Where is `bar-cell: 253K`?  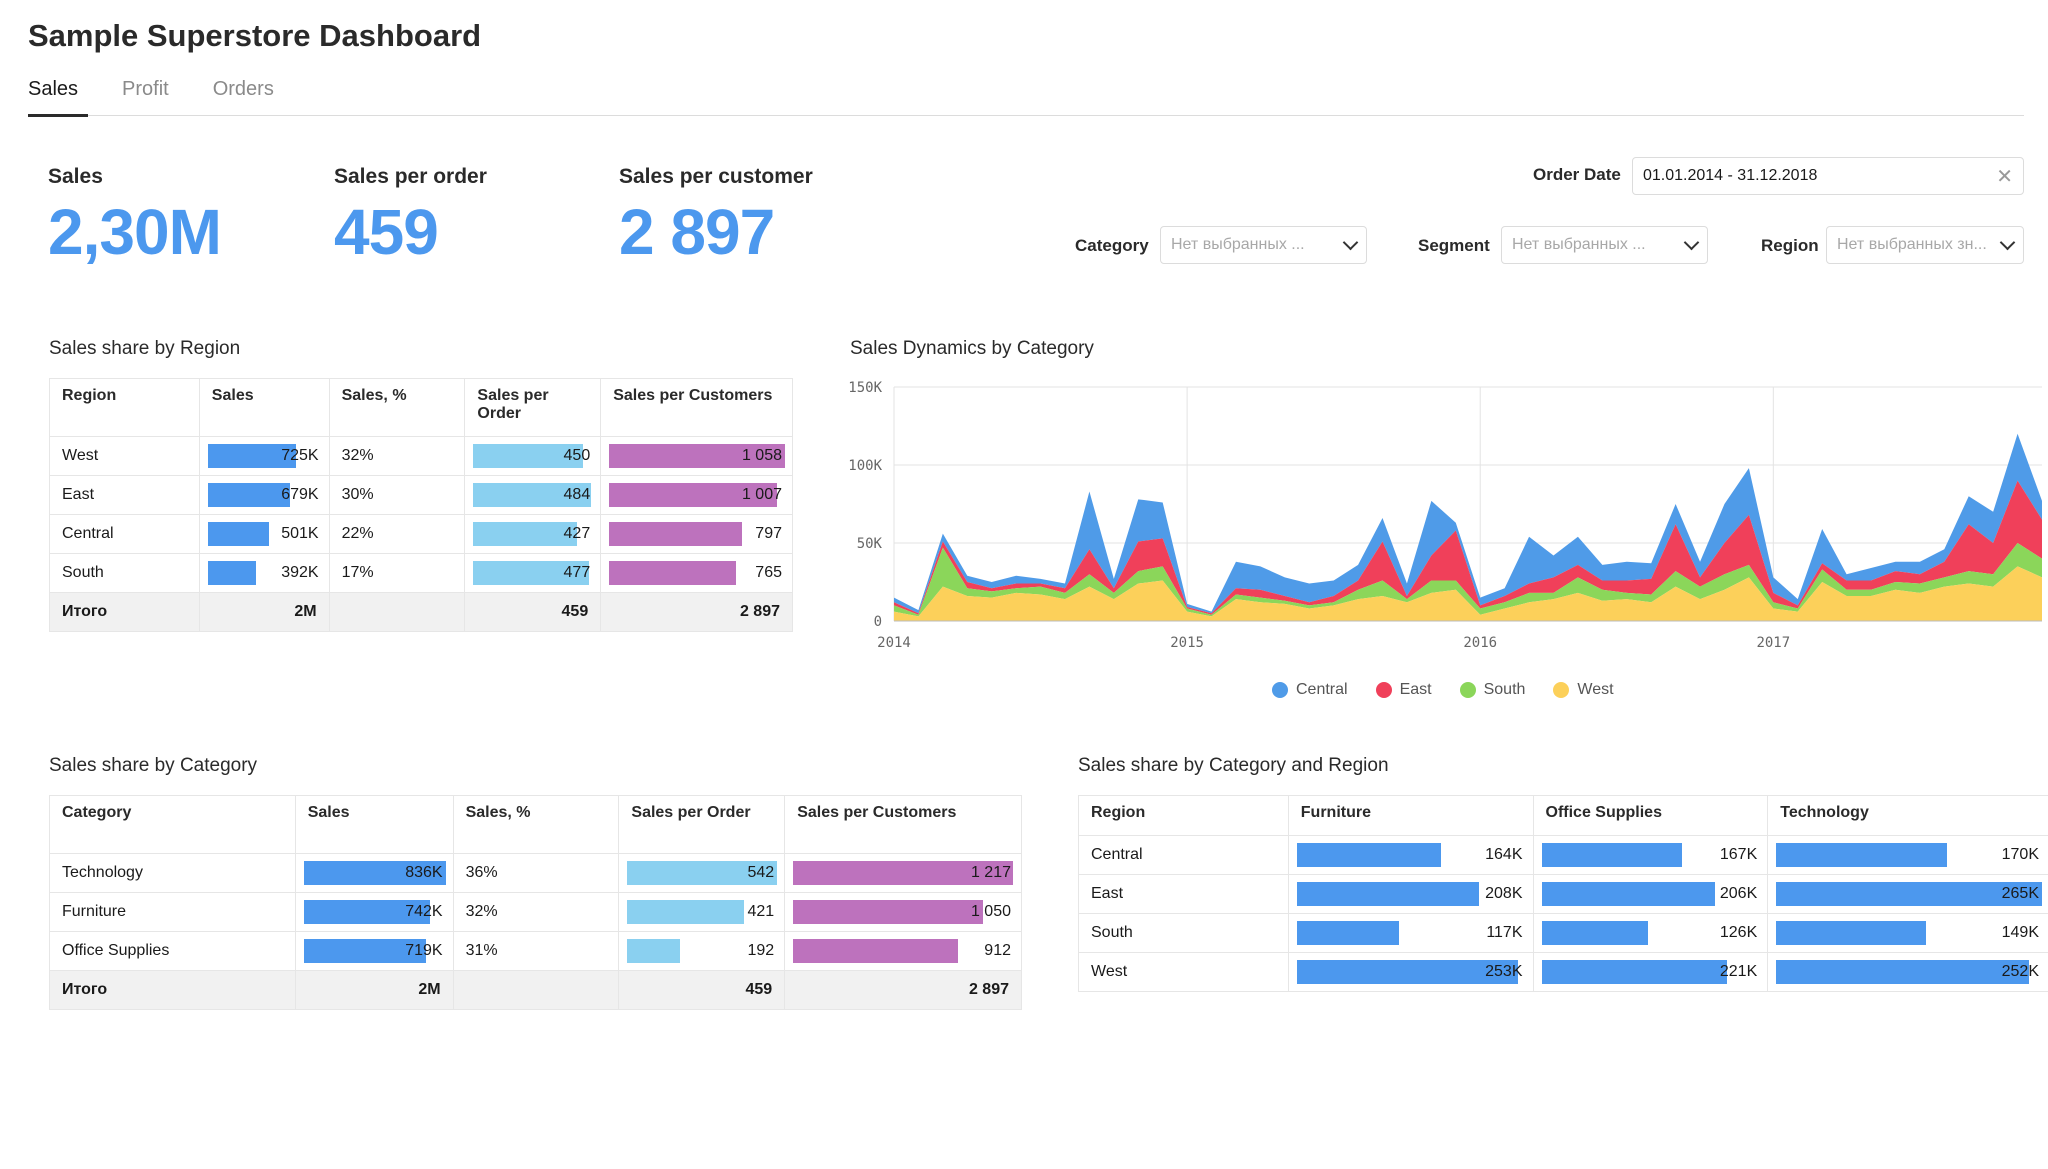 bar-cell: 253K is located at coordinates (1410, 972).